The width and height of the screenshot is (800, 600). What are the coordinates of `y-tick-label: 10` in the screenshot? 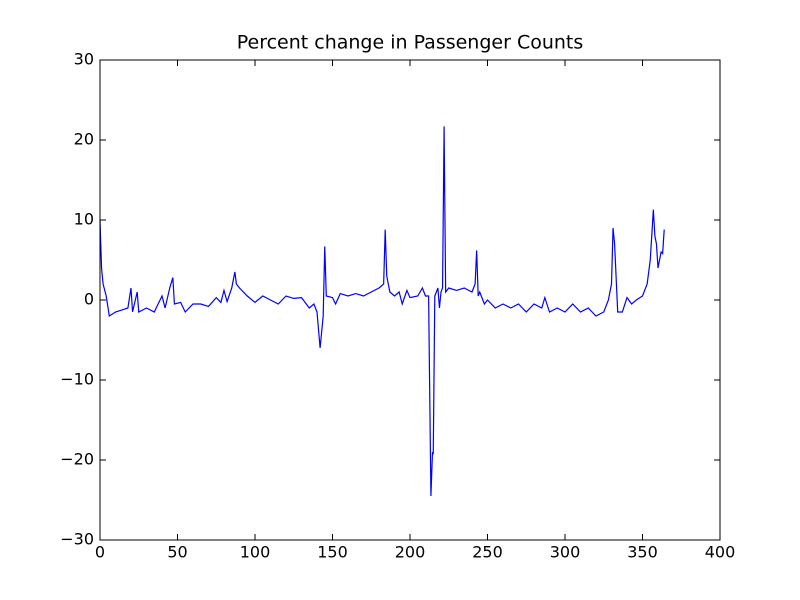 It's located at (84, 219).